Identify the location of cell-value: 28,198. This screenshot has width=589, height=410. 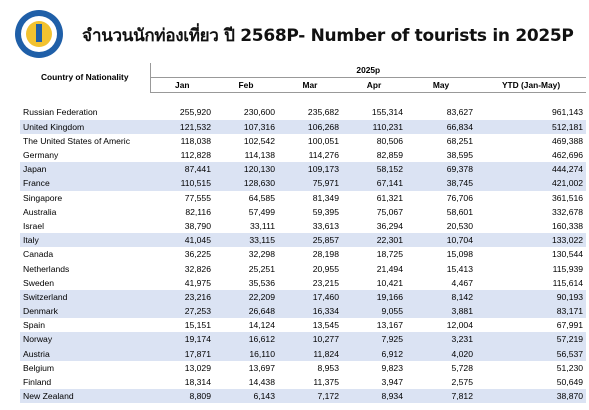
(325, 254).